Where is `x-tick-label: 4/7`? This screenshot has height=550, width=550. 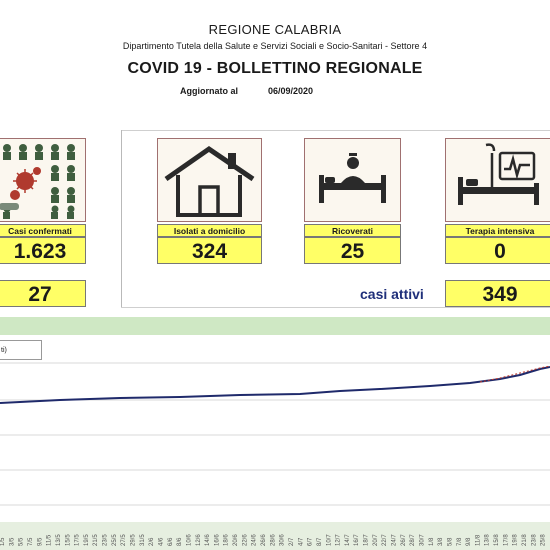
x-tick-label: 4/7 is located at coordinates (301, 541).